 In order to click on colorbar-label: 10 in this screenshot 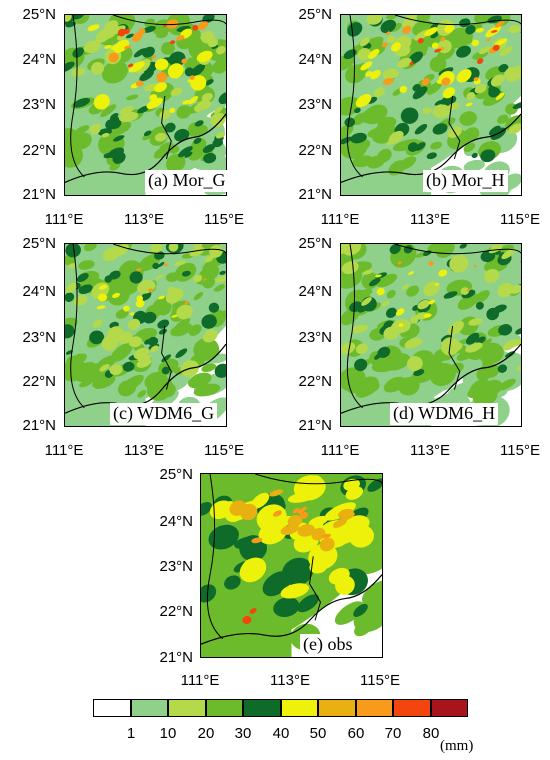, I will do `click(168, 733)`.